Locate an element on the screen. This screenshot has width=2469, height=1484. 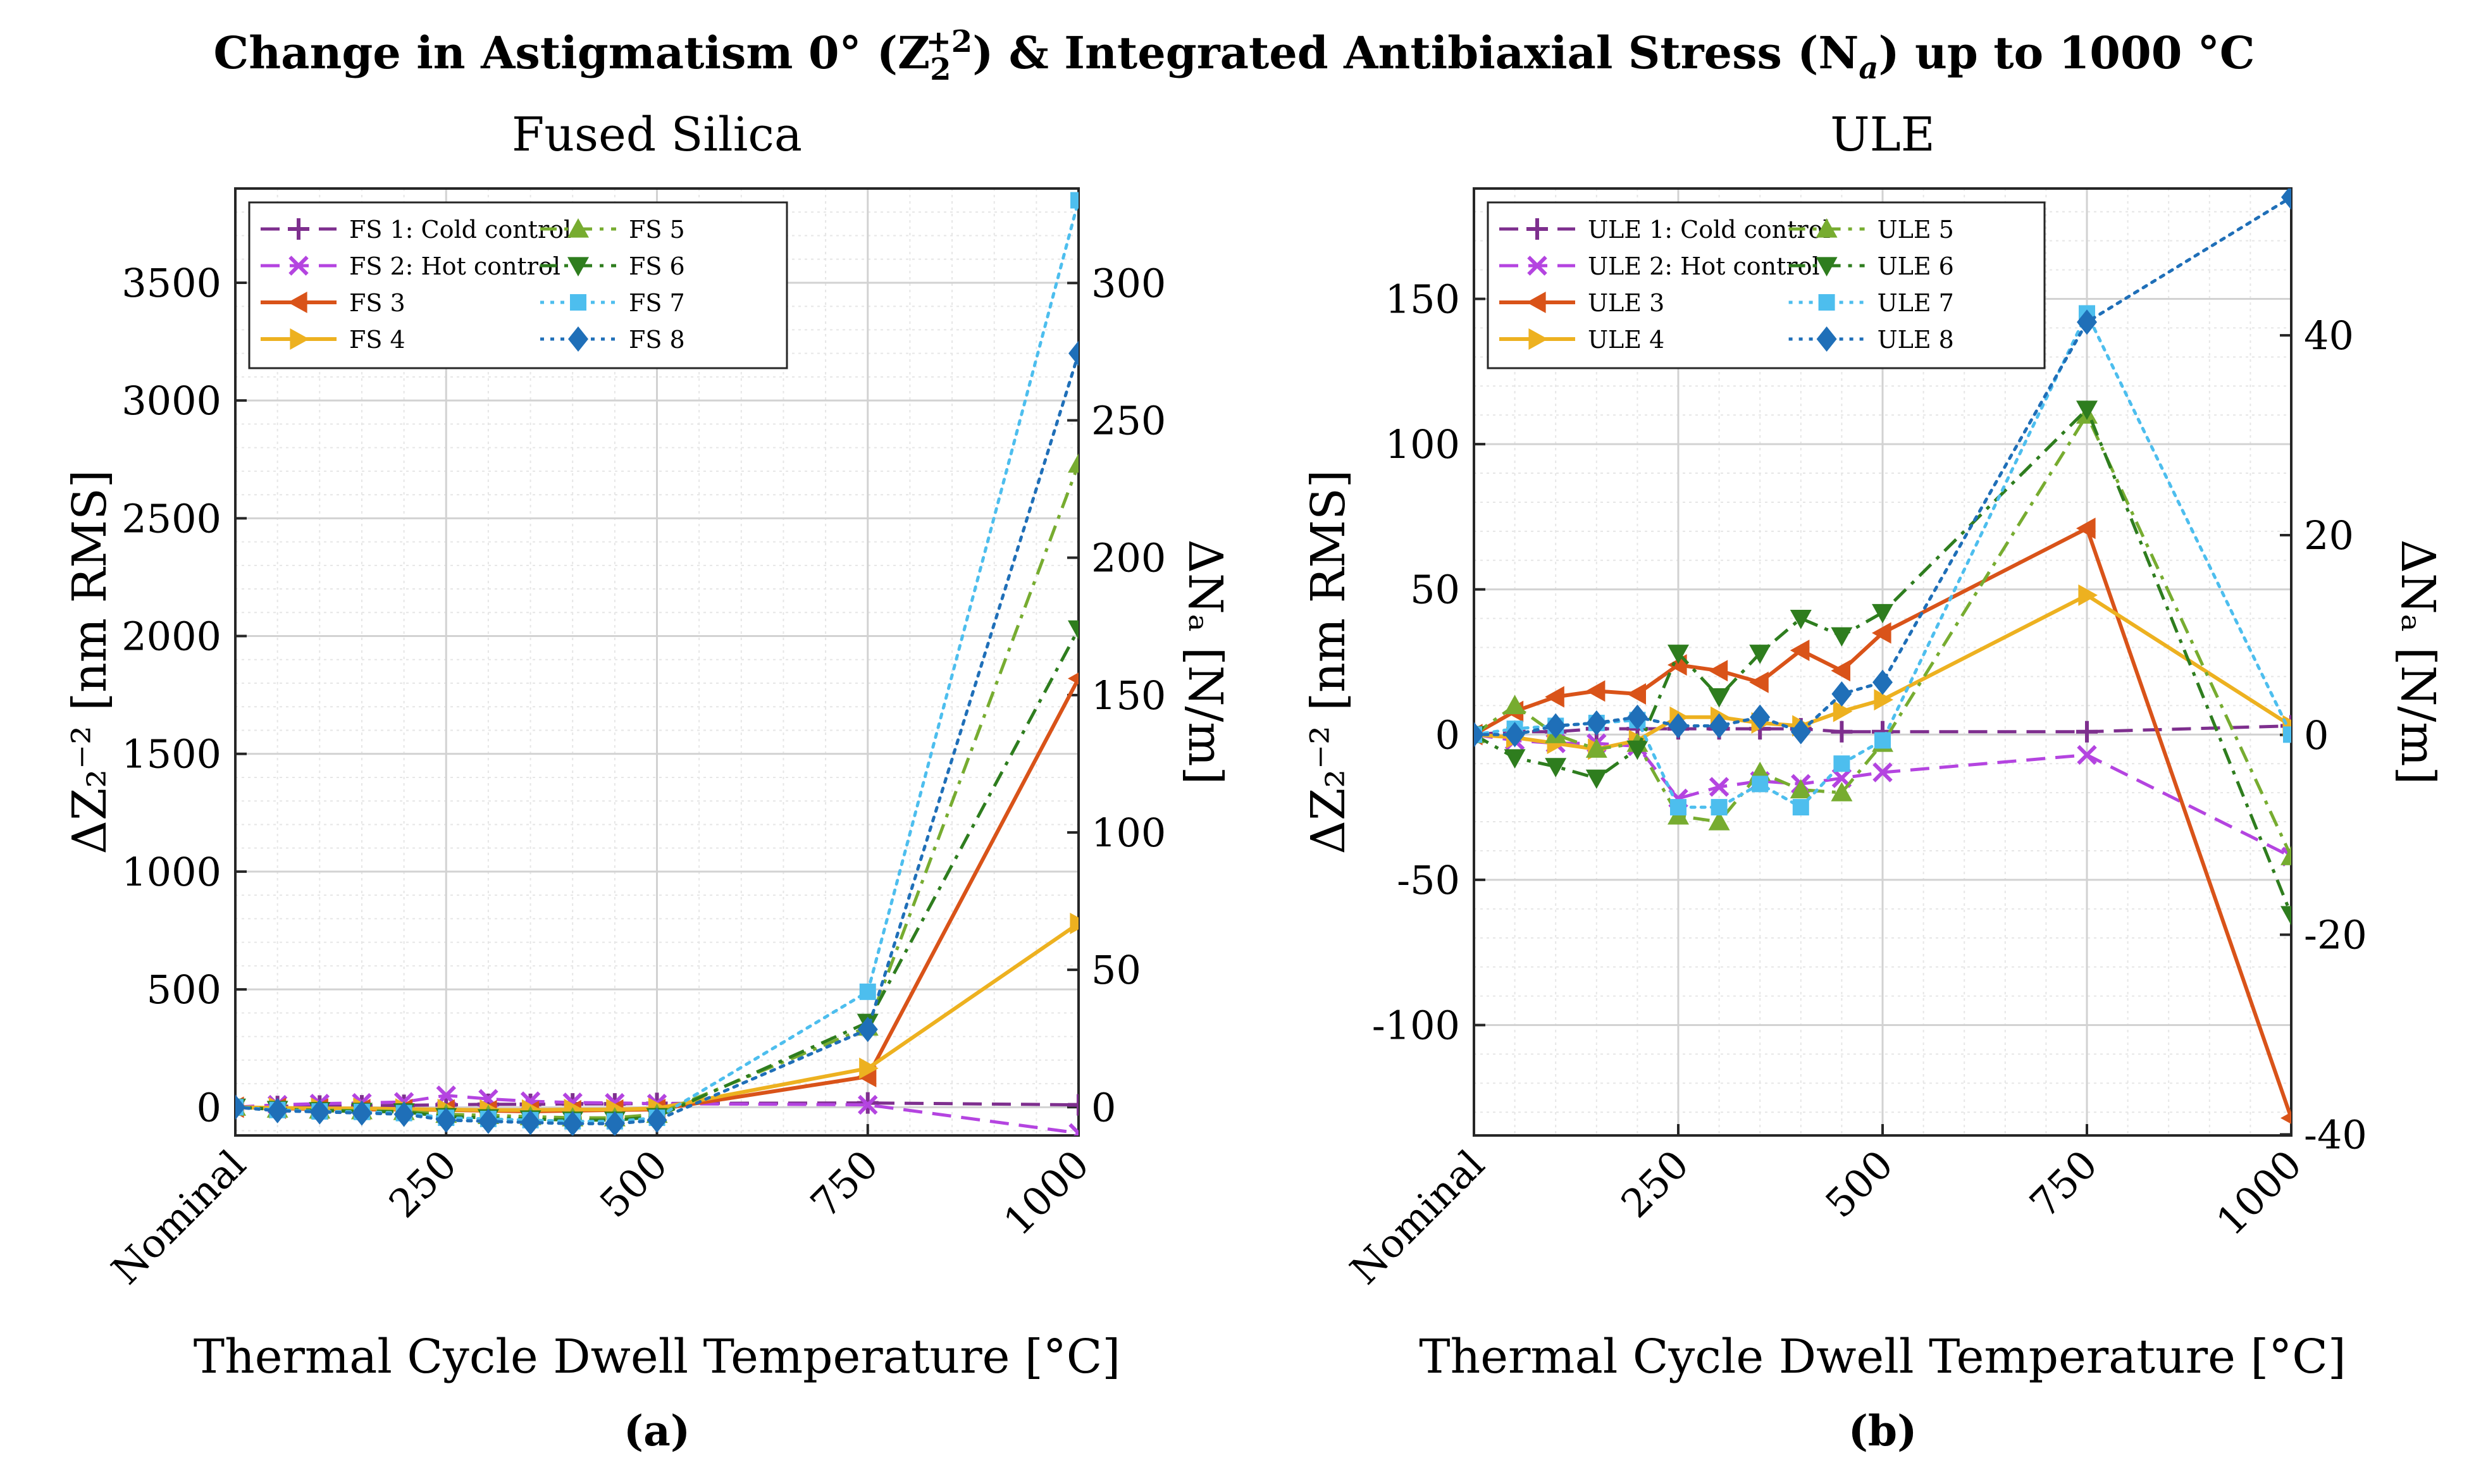
p1-legend-entry: FS 8 is located at coordinates (657, 340).